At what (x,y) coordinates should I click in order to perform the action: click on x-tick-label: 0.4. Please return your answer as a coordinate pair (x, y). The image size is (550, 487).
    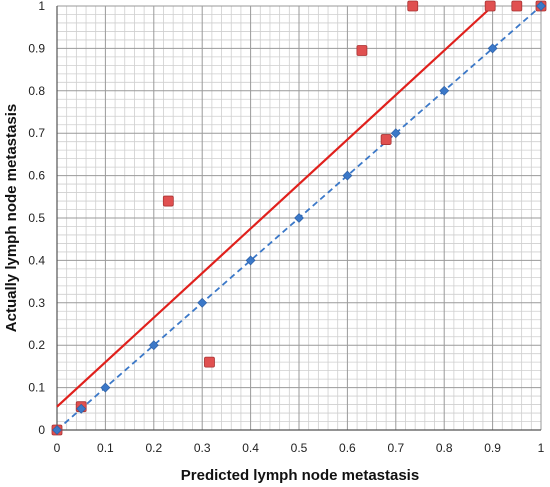
    Looking at the image, I should click on (250, 448).